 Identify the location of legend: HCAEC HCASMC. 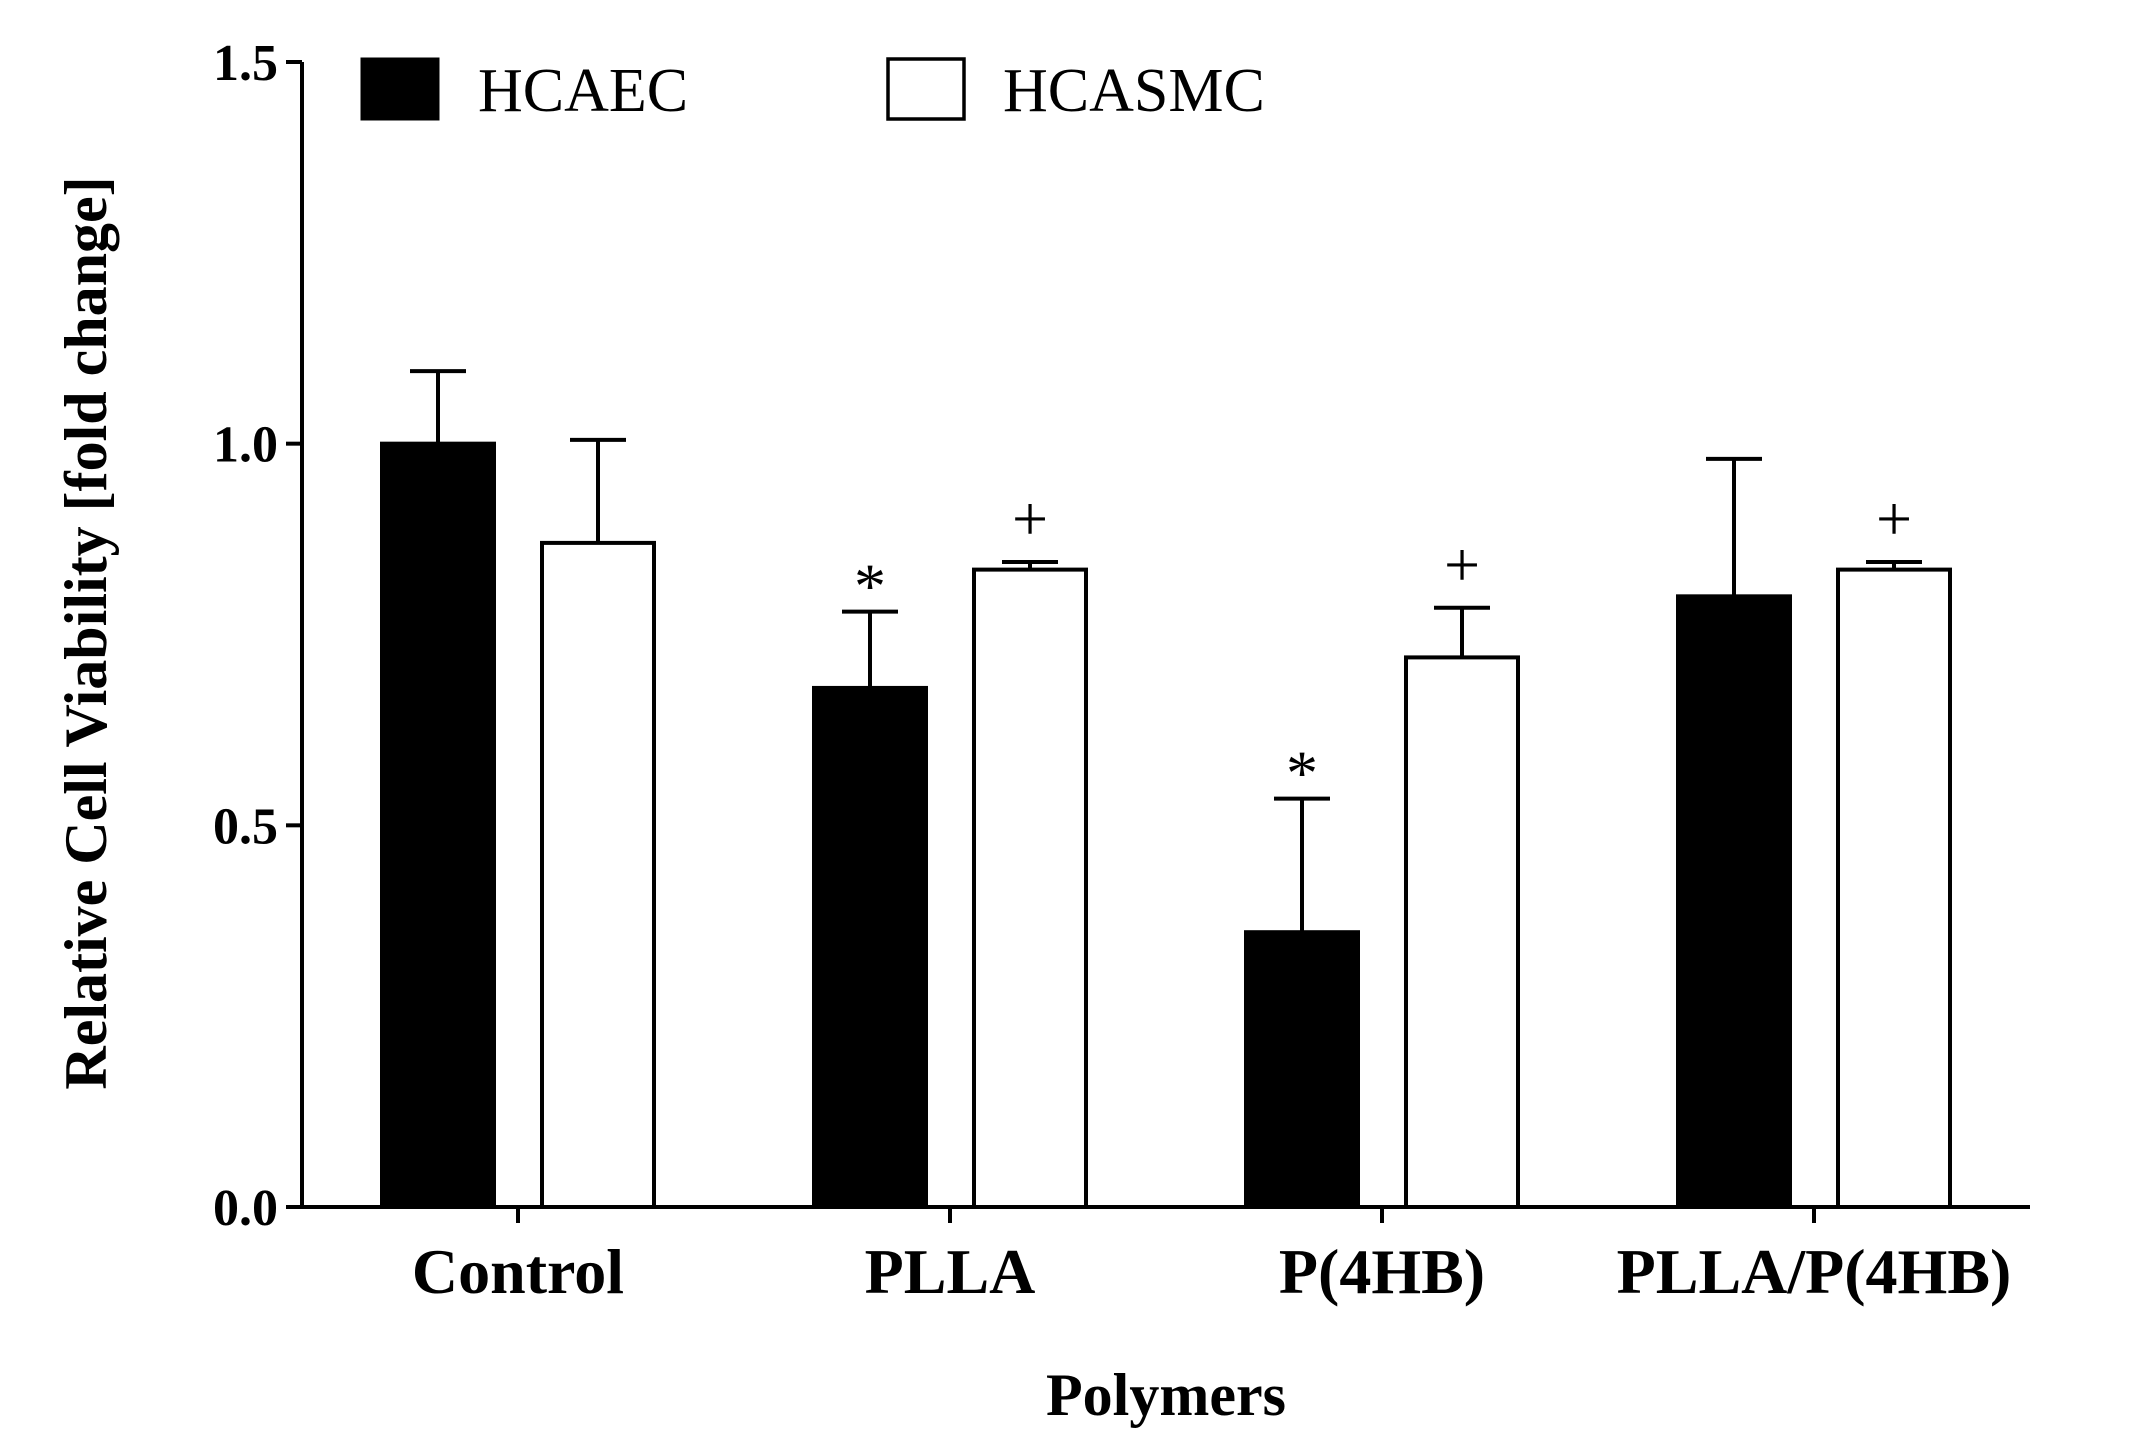
(812, 91).